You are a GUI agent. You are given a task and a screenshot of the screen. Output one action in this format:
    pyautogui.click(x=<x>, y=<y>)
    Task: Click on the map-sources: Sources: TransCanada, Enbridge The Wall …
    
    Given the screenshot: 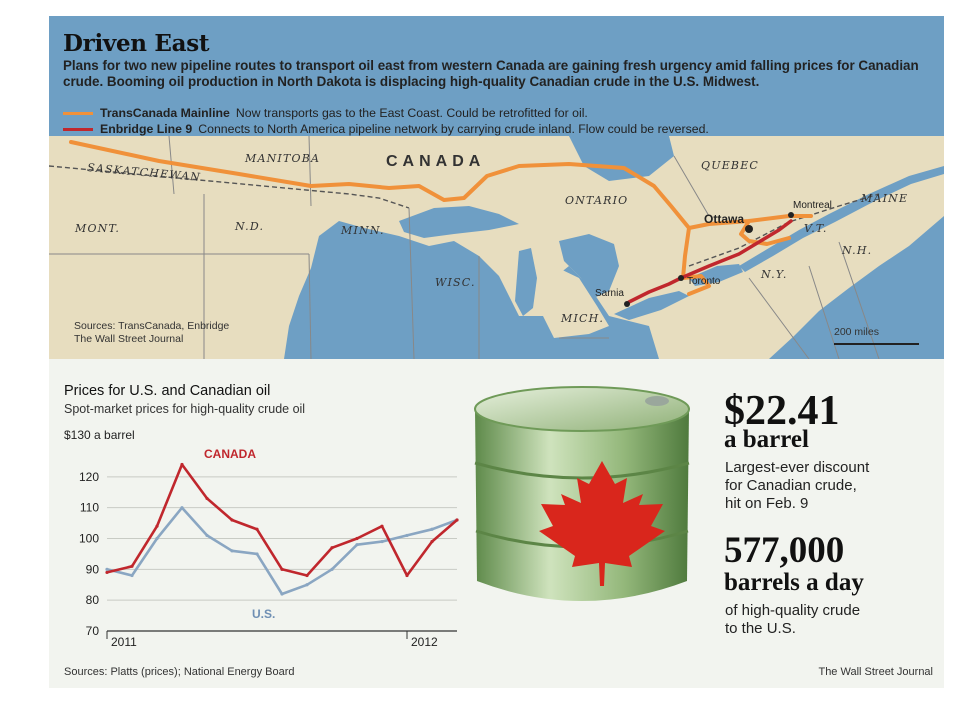 What is the action you would take?
    pyautogui.click(x=151, y=333)
    